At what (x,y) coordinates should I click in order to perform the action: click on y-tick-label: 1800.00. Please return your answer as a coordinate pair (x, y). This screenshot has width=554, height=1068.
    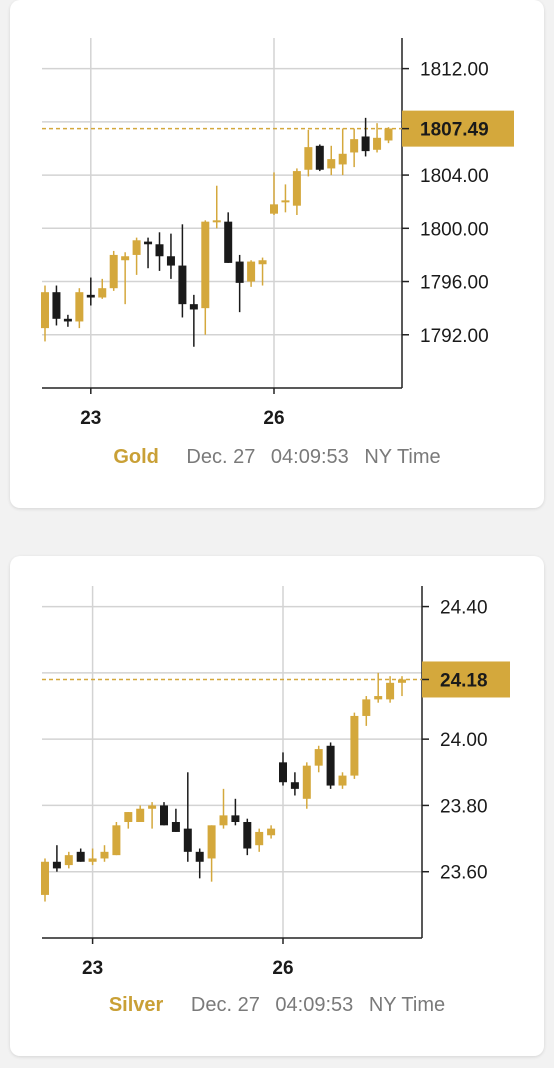
    Looking at the image, I should click on (454, 229).